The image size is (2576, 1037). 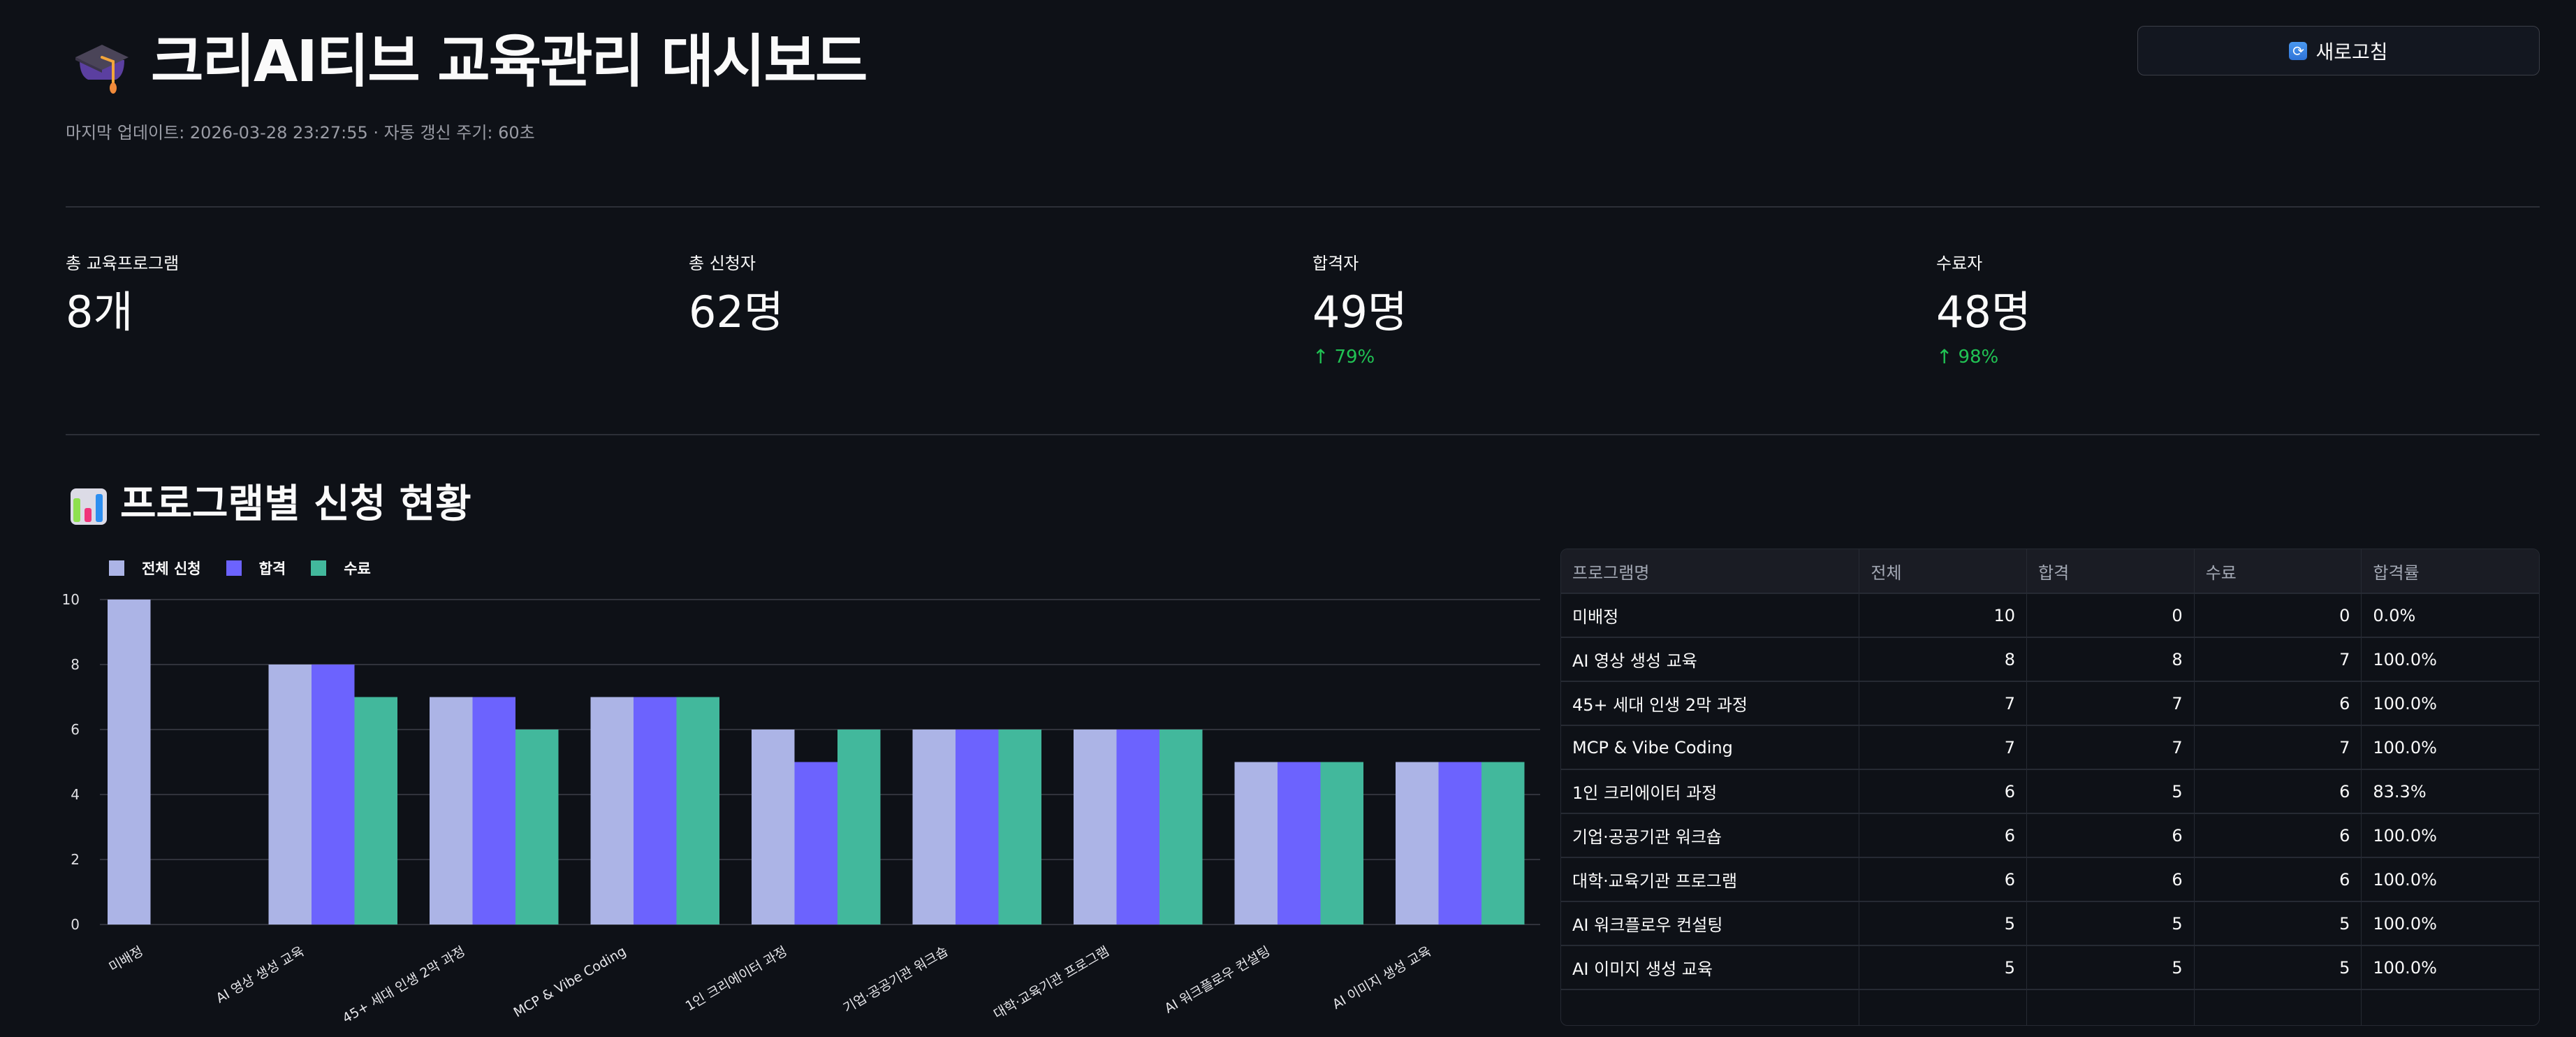 What do you see at coordinates (155, 568) in the screenshot?
I see `legend-item-total: 전체 신청` at bounding box center [155, 568].